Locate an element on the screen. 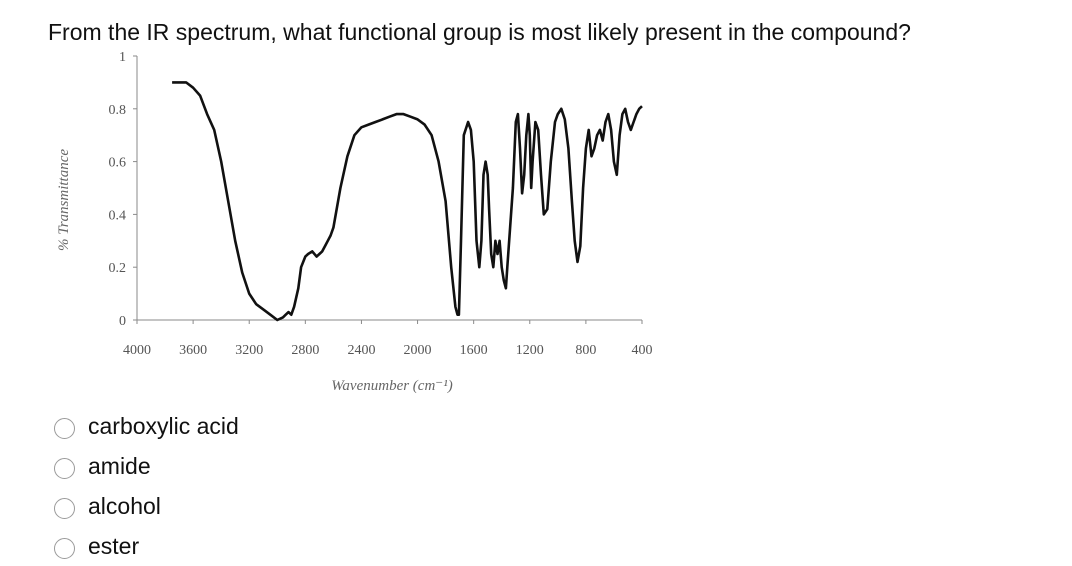 The width and height of the screenshot is (1072, 566). option-label: ester is located at coordinates (114, 546).